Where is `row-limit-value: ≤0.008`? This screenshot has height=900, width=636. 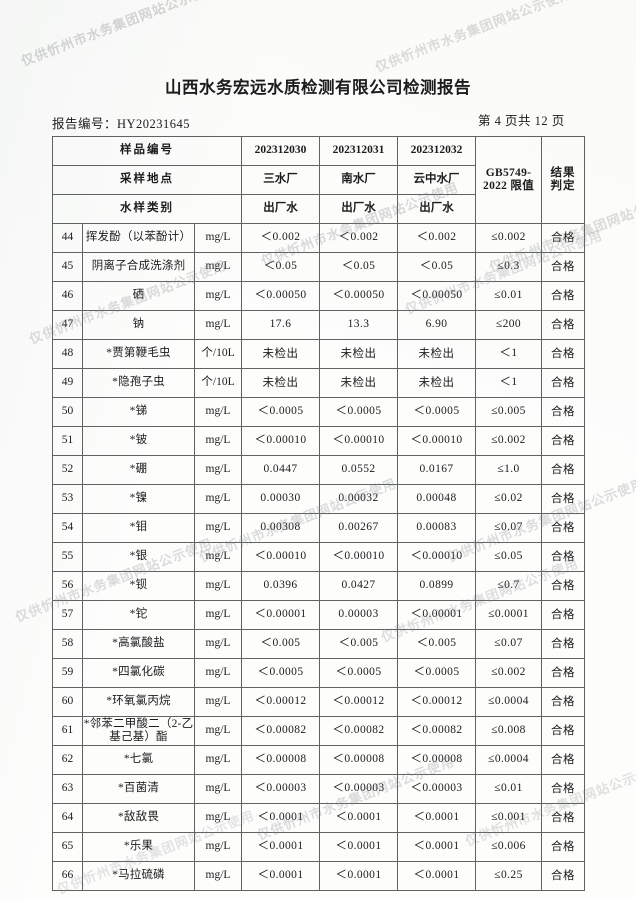
row-limit-value: ≤0.008 is located at coordinates (509, 731).